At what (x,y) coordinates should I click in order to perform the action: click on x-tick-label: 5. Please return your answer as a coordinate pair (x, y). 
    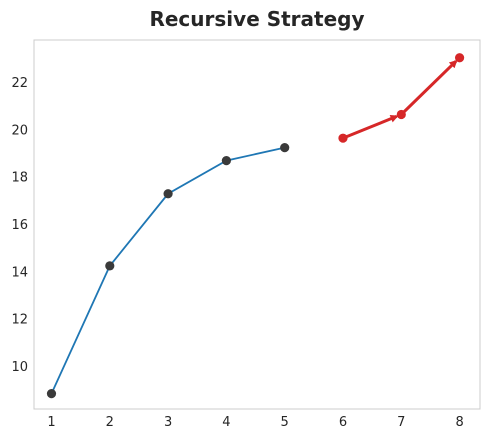
    Looking at the image, I should click on (285, 422).